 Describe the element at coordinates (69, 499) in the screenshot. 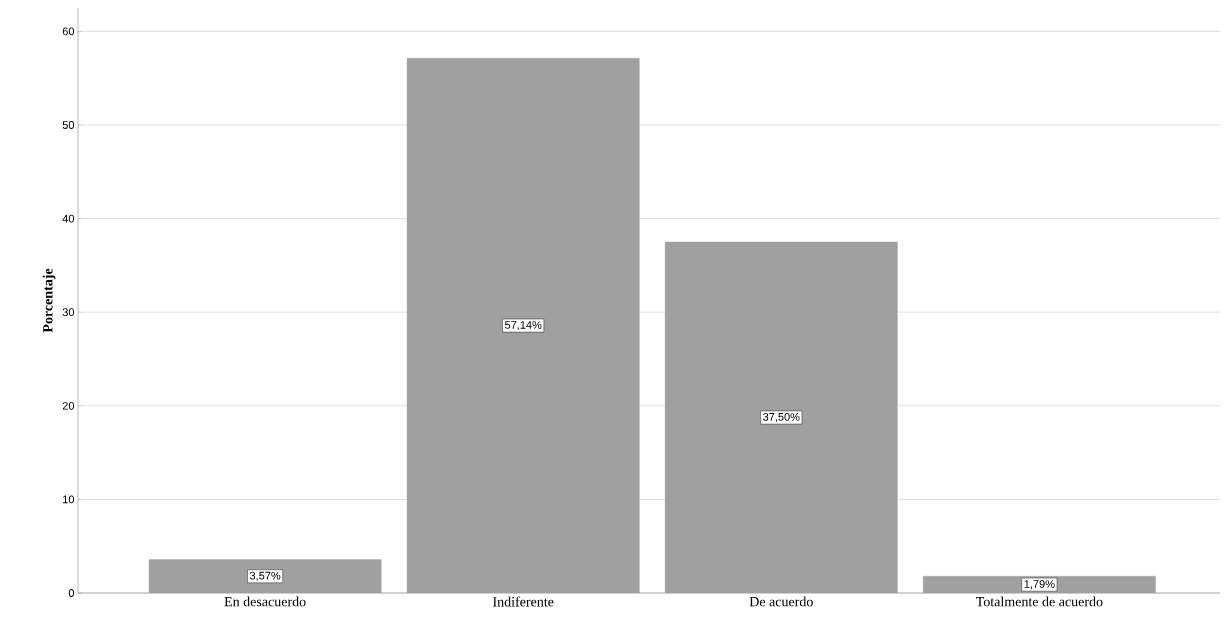

I see `y-tick-label: 10` at that location.